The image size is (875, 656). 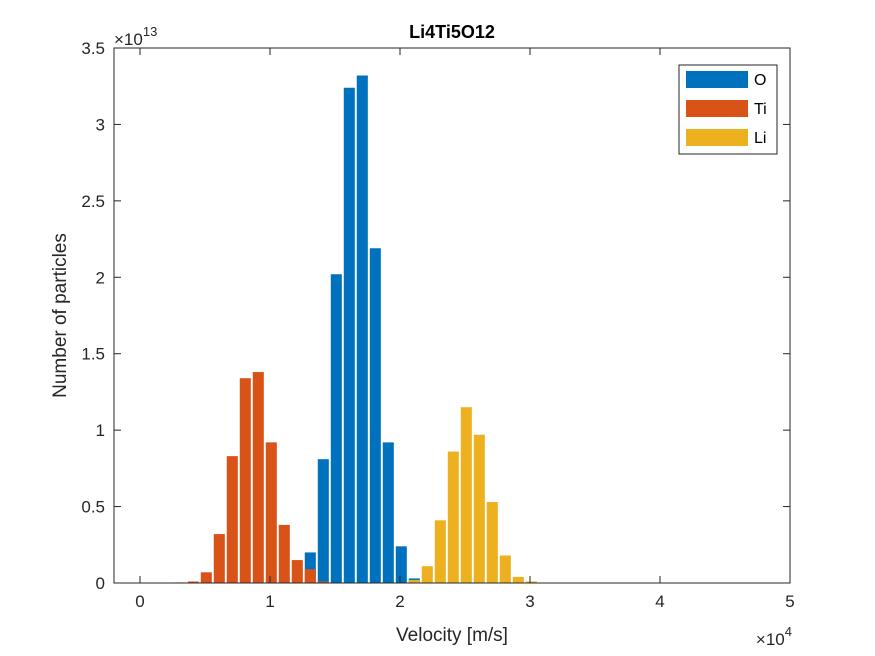 I want to click on x-axis-label: Velocity [m/s], so click(x=452, y=635).